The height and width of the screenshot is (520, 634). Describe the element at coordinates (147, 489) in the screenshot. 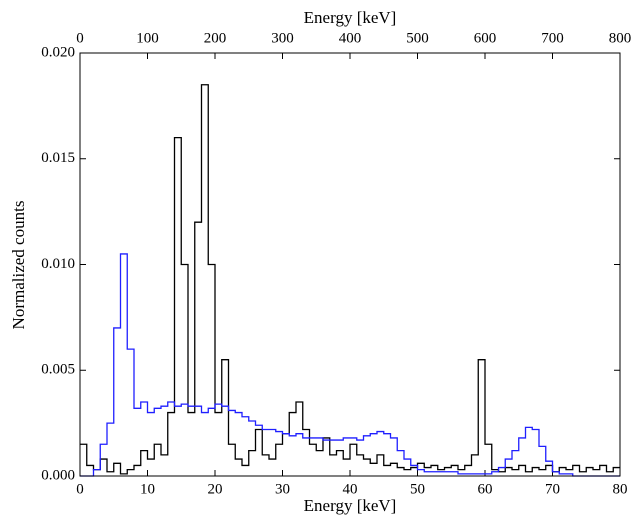

I see `x-tick-label: 10` at that location.